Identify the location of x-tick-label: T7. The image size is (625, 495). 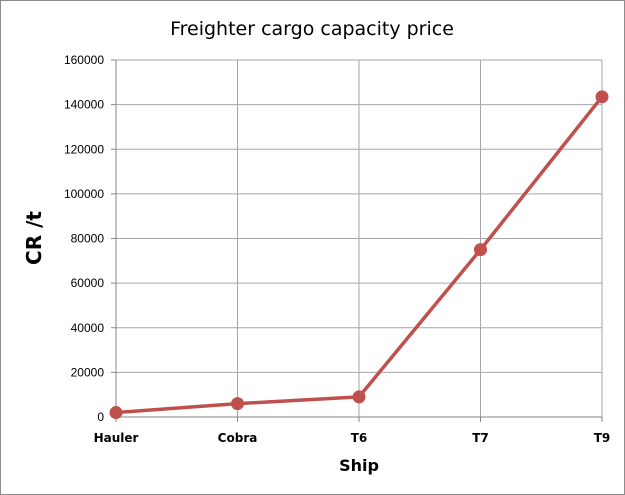
(480, 438).